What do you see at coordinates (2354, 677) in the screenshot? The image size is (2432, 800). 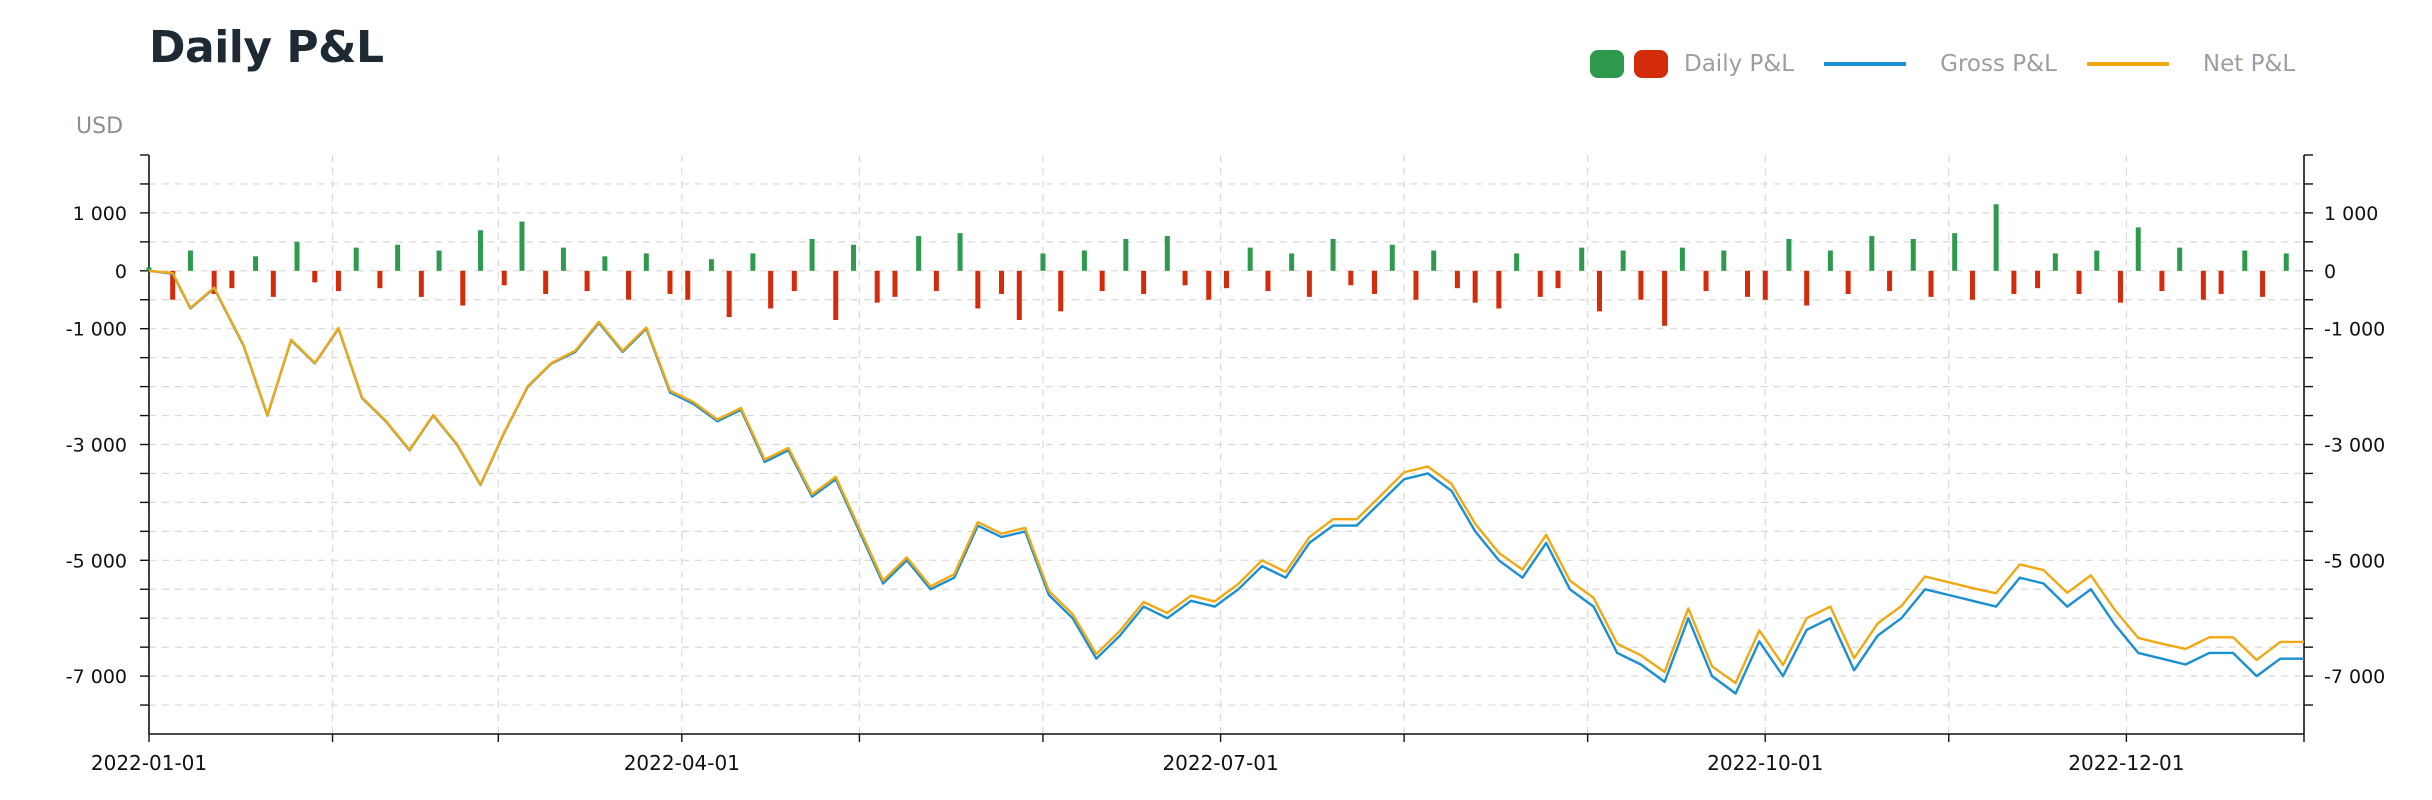 I see `y-tick-label-right: -7 000` at bounding box center [2354, 677].